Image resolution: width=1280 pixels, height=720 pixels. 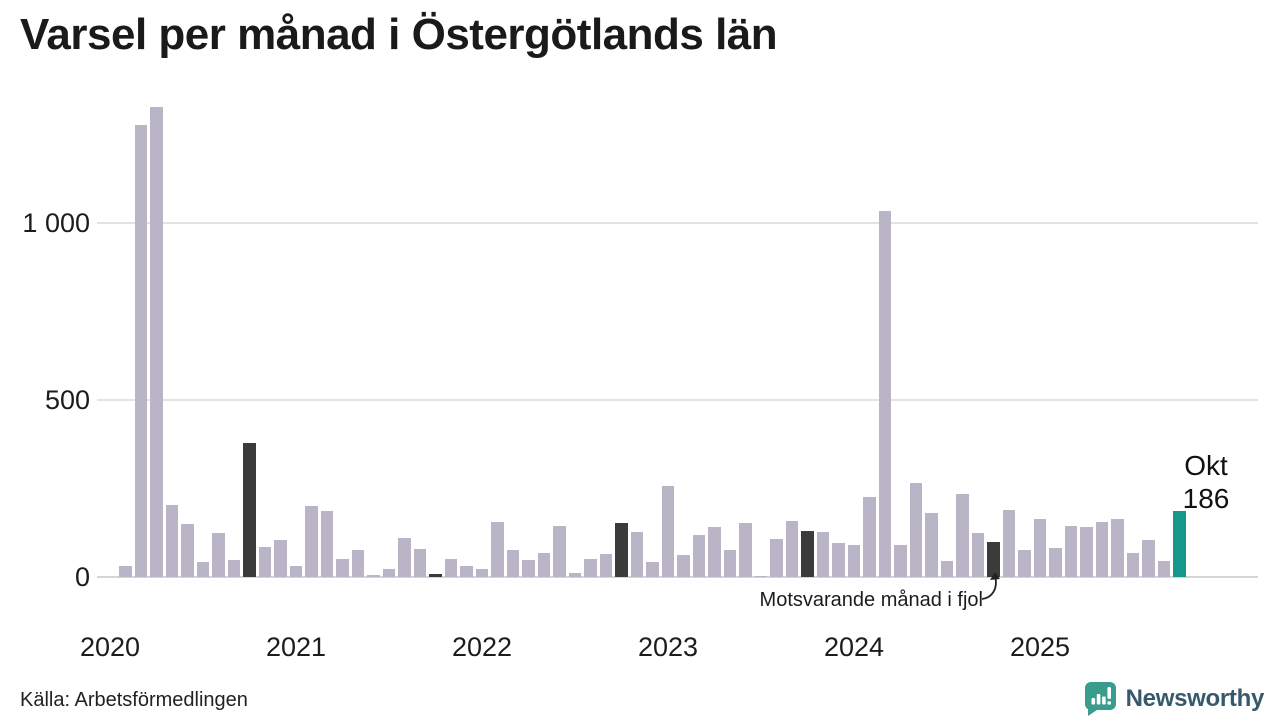 What do you see at coordinates (67, 400) in the screenshot?
I see `y-tick-label-500: 500` at bounding box center [67, 400].